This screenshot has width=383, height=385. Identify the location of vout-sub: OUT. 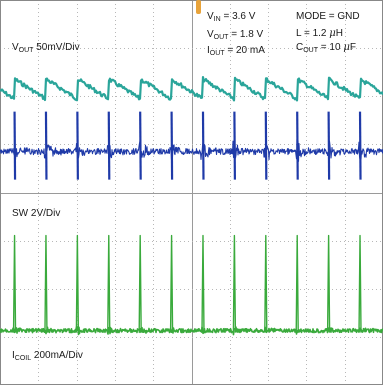
(26, 50).